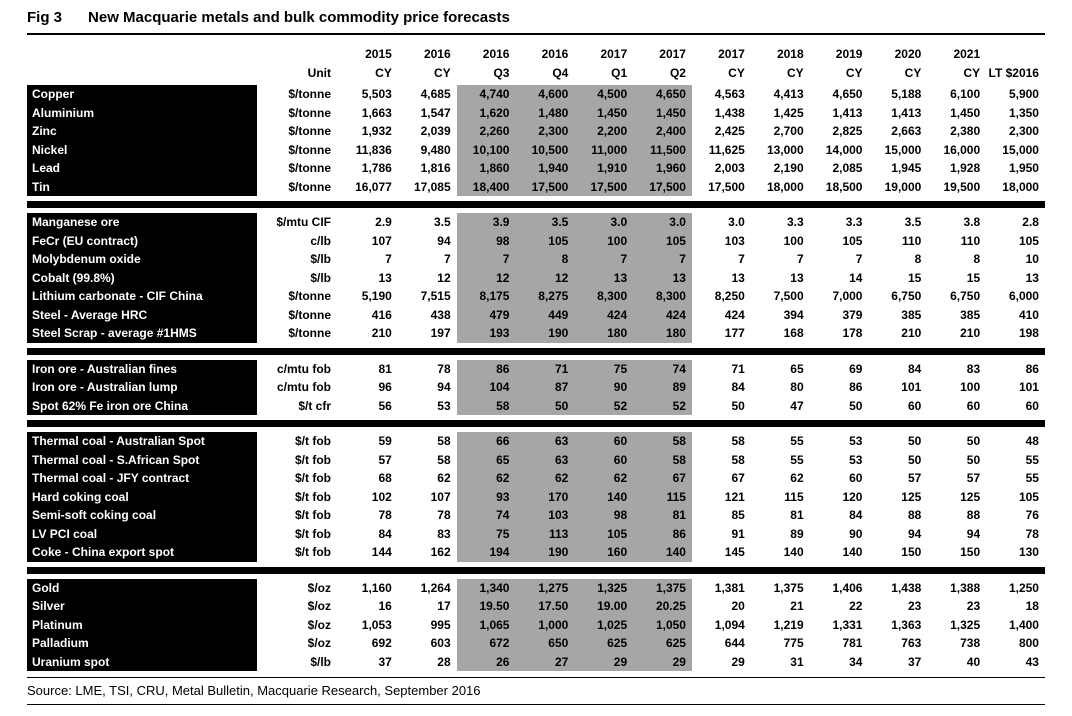 This screenshot has width=1072, height=716. Describe the element at coordinates (376, 168) in the screenshot. I see `value-cell: 1,786` at that location.